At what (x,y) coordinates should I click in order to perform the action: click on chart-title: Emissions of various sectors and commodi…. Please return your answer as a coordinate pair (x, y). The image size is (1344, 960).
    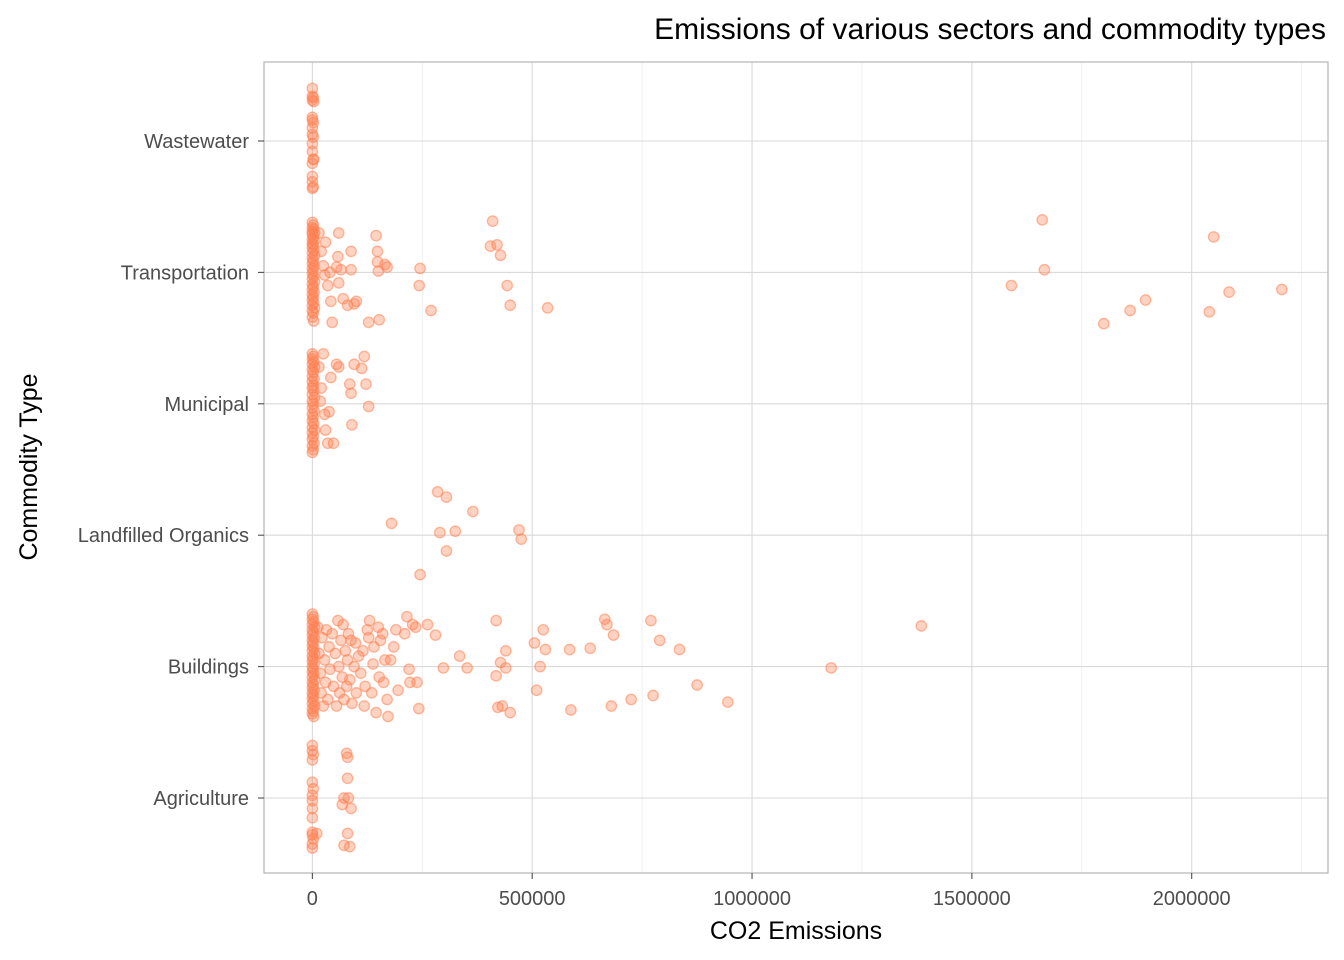
    Looking at the image, I should click on (990, 29).